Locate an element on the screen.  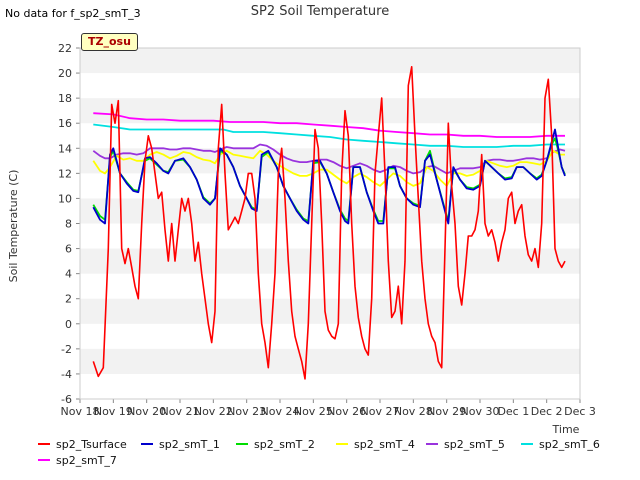
no-data-note: No data for f_sp2_smT_3 is located at coordinates (73, 13).